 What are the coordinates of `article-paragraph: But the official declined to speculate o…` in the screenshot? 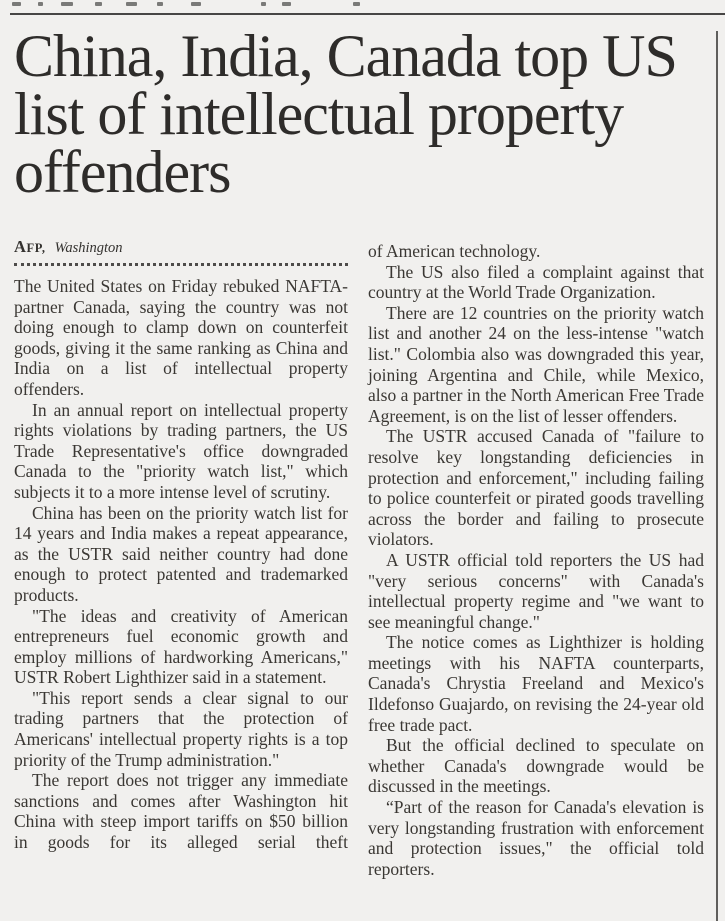 It's located at (536, 766).